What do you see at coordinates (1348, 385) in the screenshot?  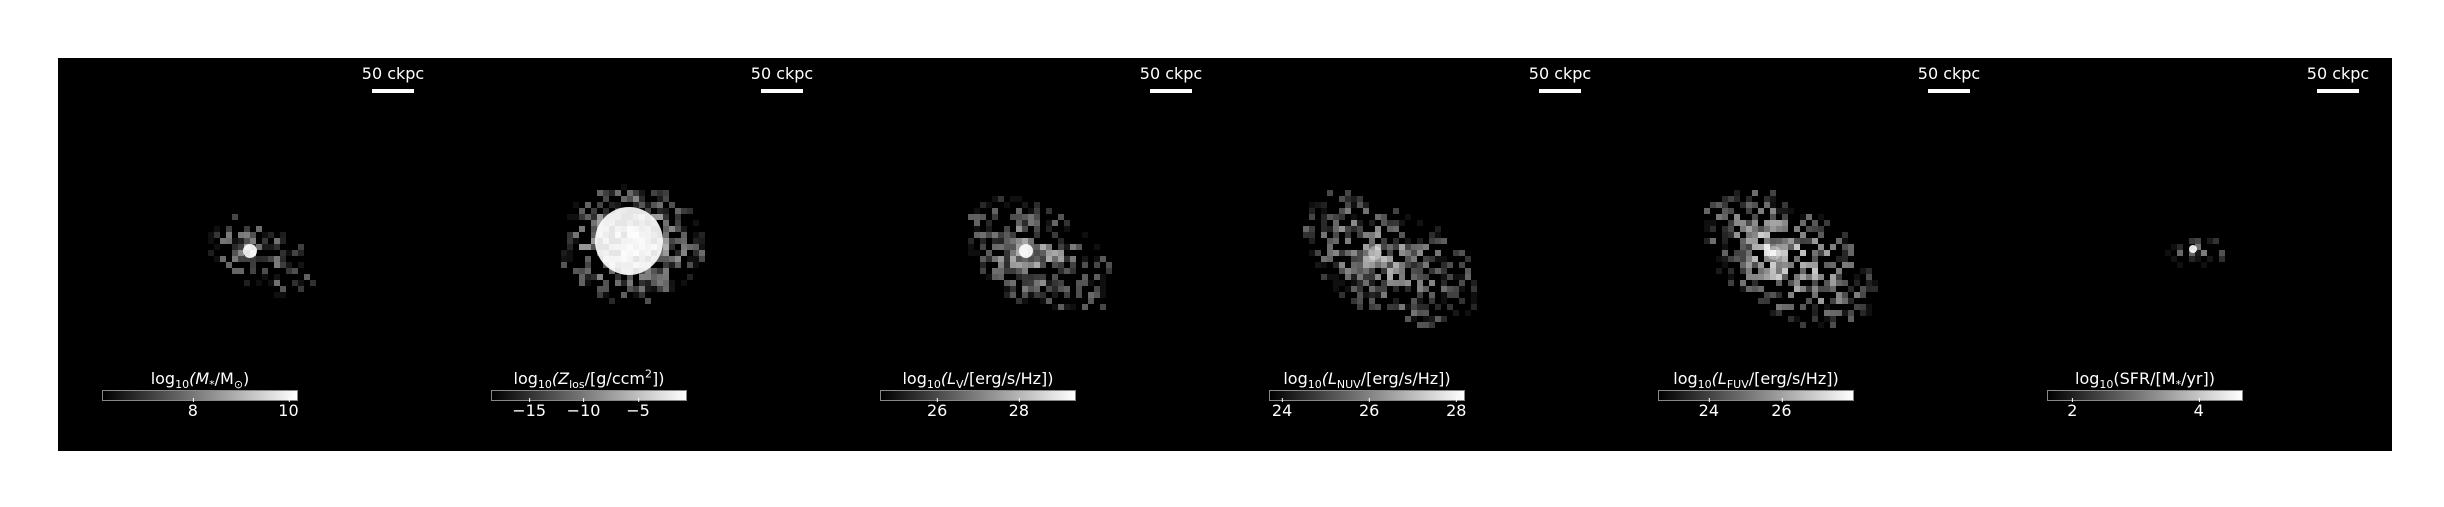 I see `colorbar-label-sub2: NUV` at bounding box center [1348, 385].